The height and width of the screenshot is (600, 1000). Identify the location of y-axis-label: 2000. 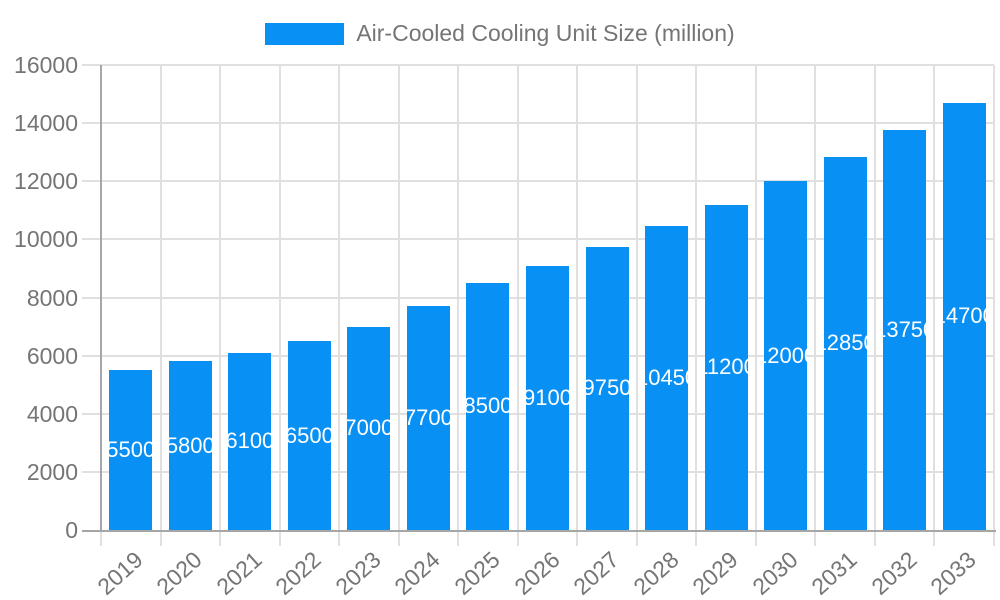
(52, 471).